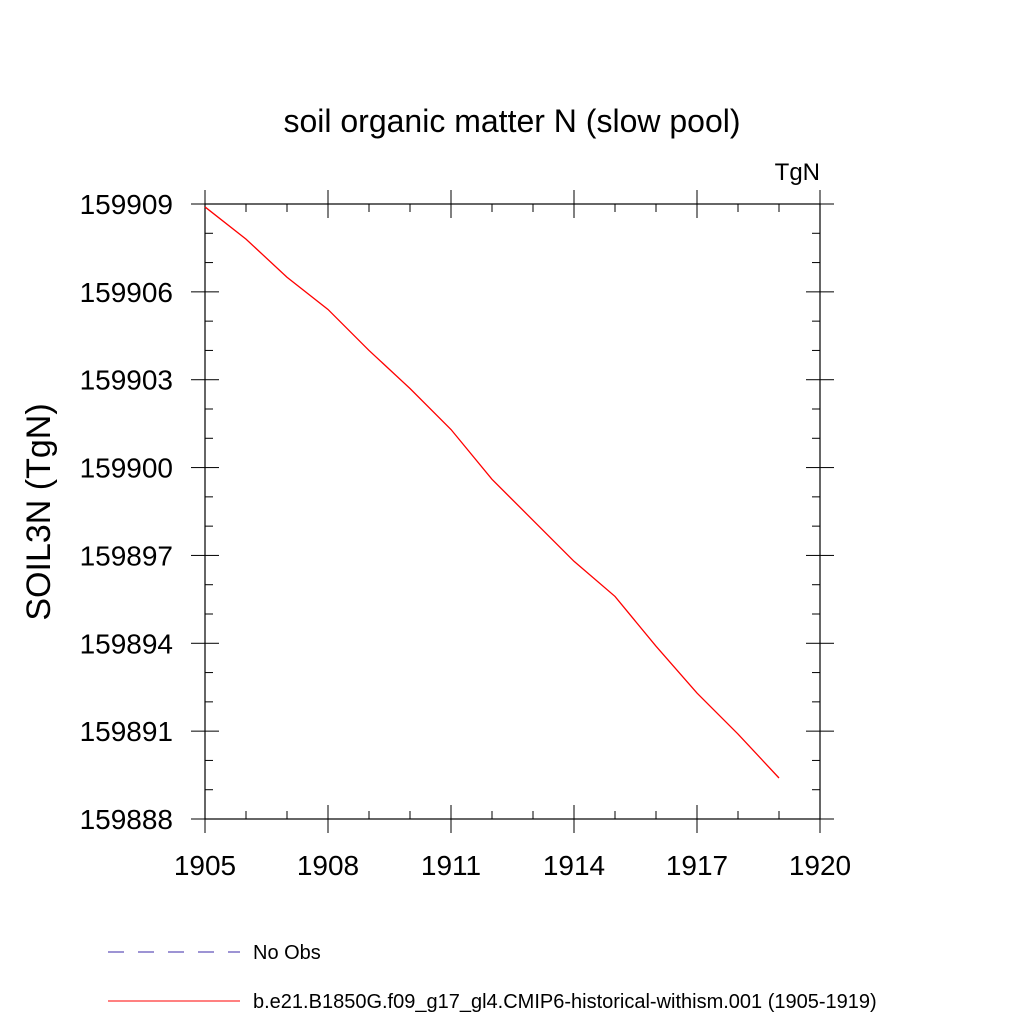  I want to click on y-tick-label: 159891, so click(126, 731).